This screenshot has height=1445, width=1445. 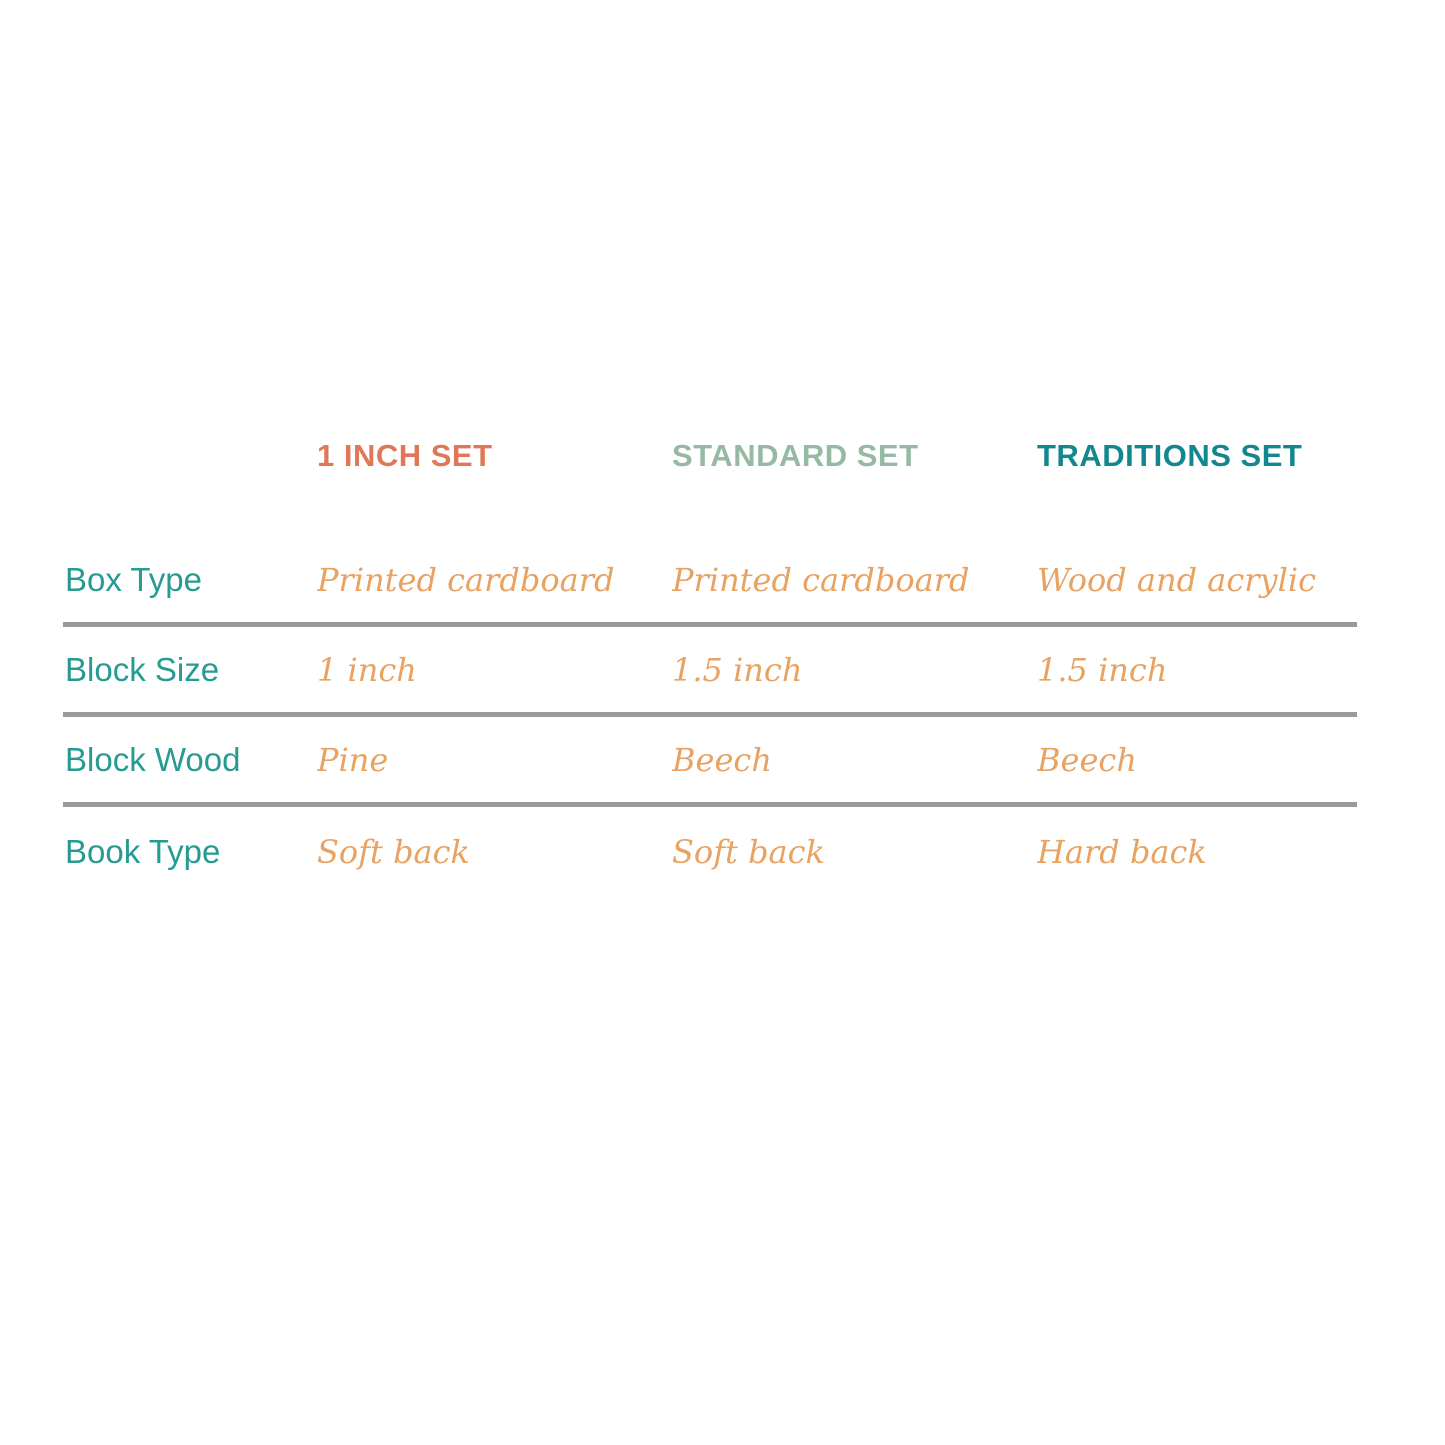 I want to click on column-header-traditions-set: TRADITIONS SET, so click(x=1170, y=455).